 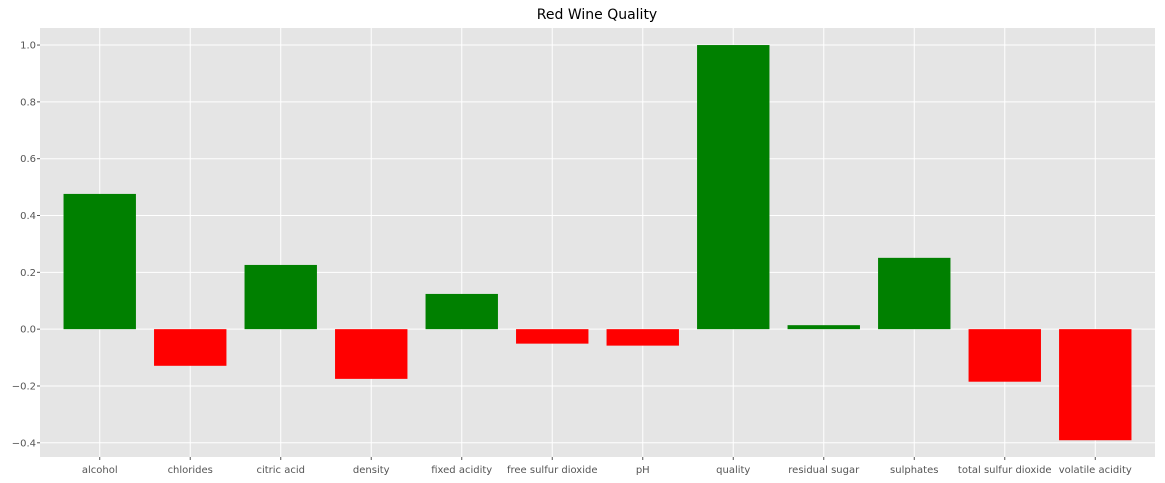 What do you see at coordinates (190, 470) in the screenshot?
I see `x-tick-label: chlorides` at bounding box center [190, 470].